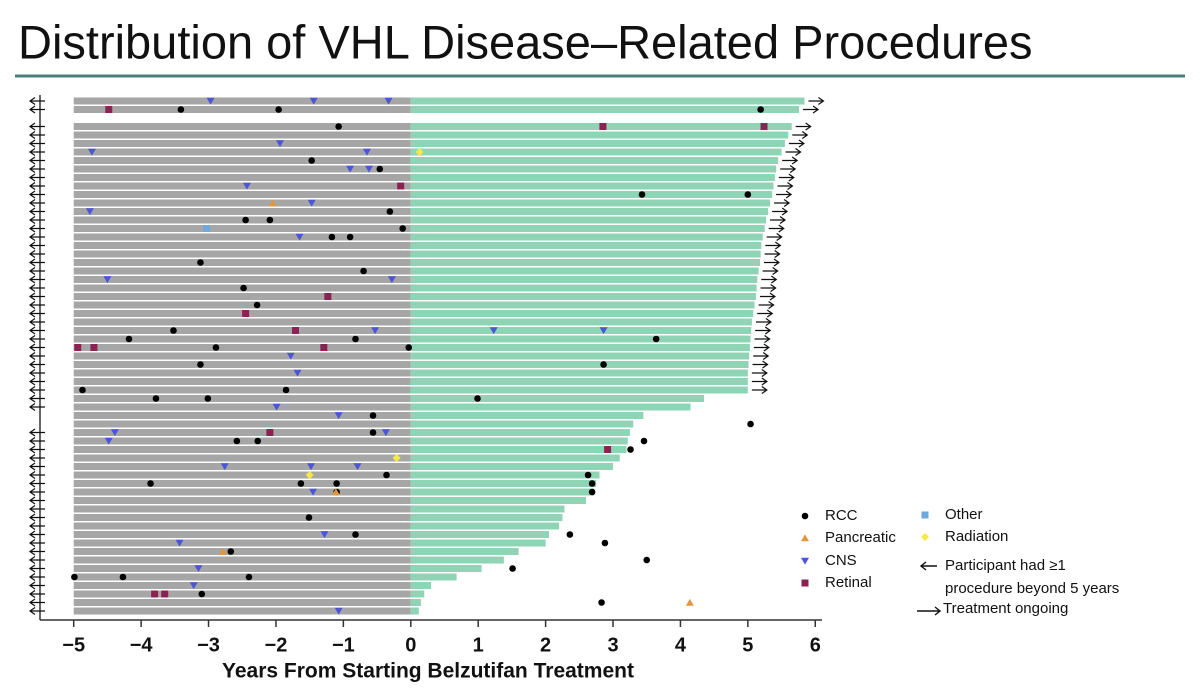  What do you see at coordinates (805, 516) in the screenshot?
I see `legend-marker` at bounding box center [805, 516].